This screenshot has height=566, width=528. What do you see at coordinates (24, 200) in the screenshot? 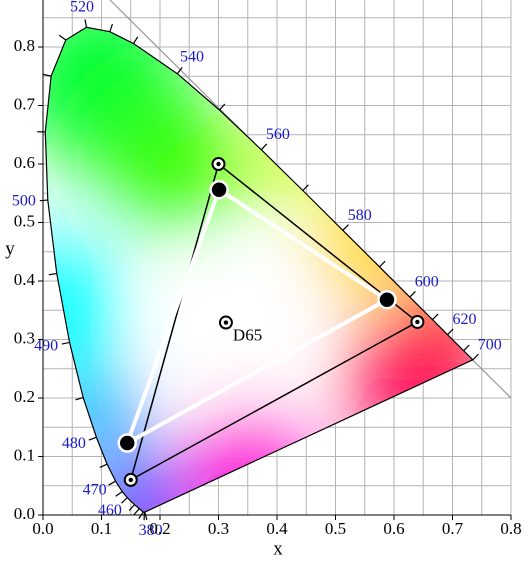
I see `wavelength-label: 500` at bounding box center [24, 200].